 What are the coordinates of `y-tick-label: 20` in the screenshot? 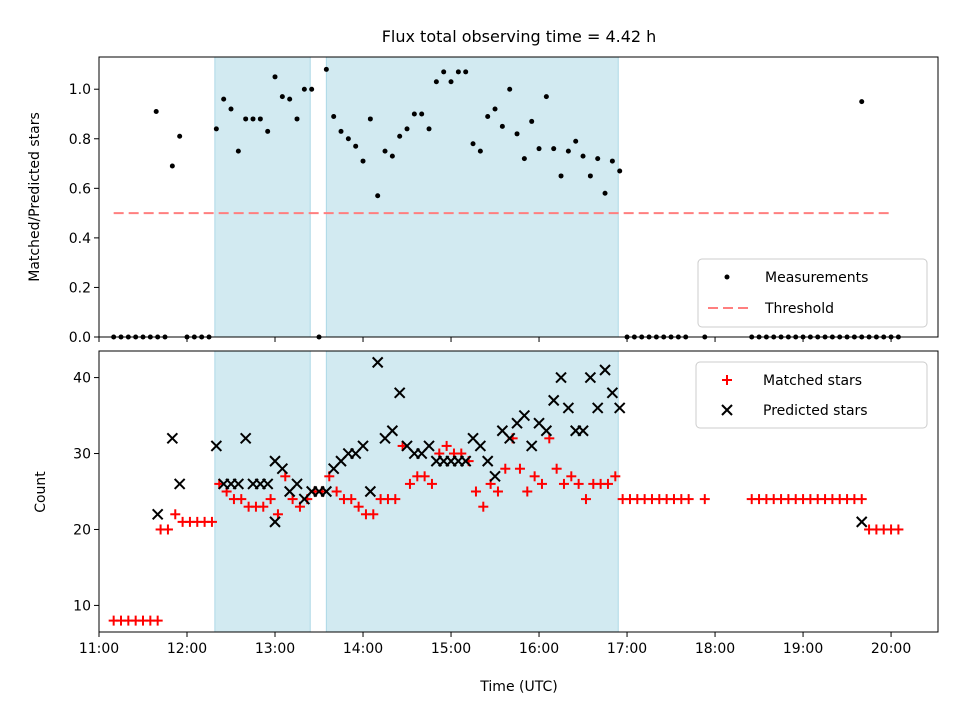 It's located at (82, 530).